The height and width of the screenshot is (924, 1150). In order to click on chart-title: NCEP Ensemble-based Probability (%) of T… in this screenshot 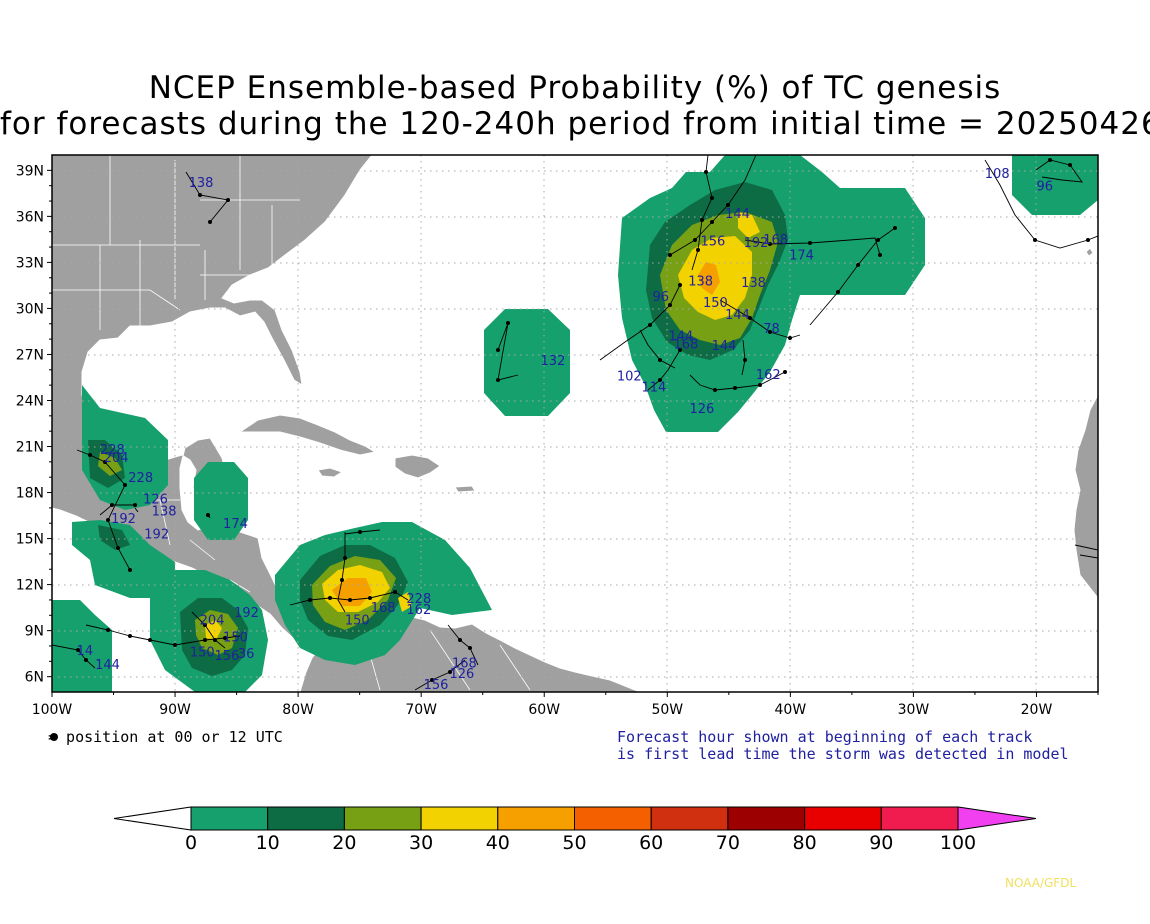, I will do `click(575, 88)`.